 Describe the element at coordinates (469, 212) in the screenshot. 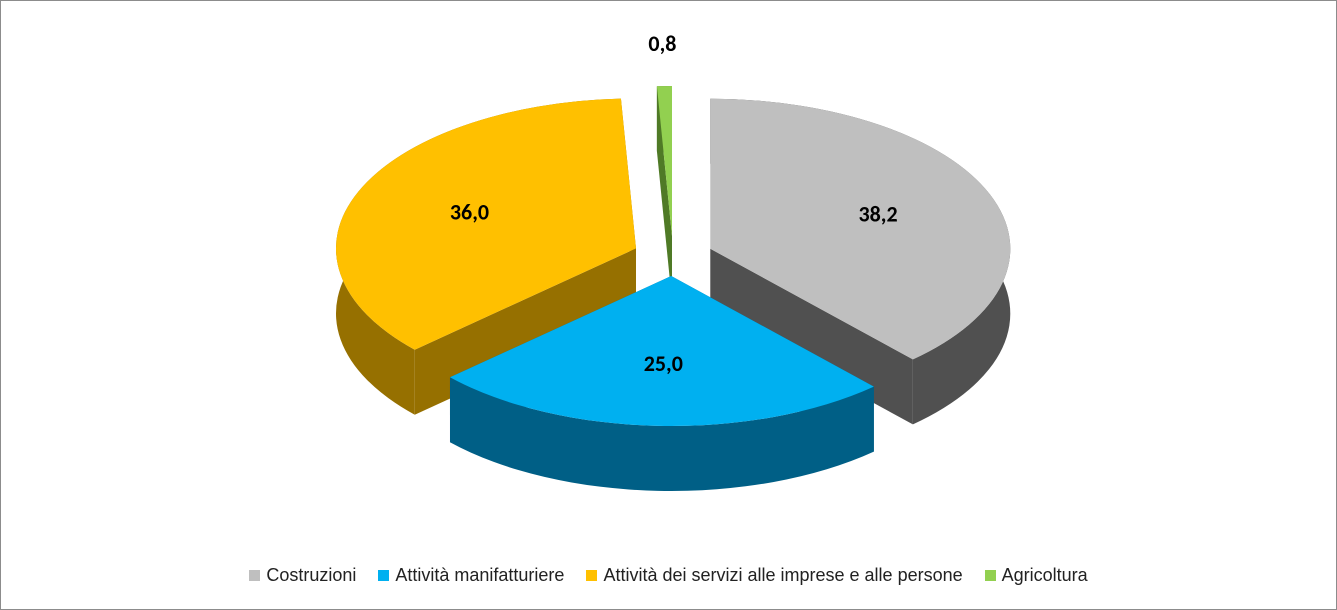

I see `data-label: 36,0` at that location.